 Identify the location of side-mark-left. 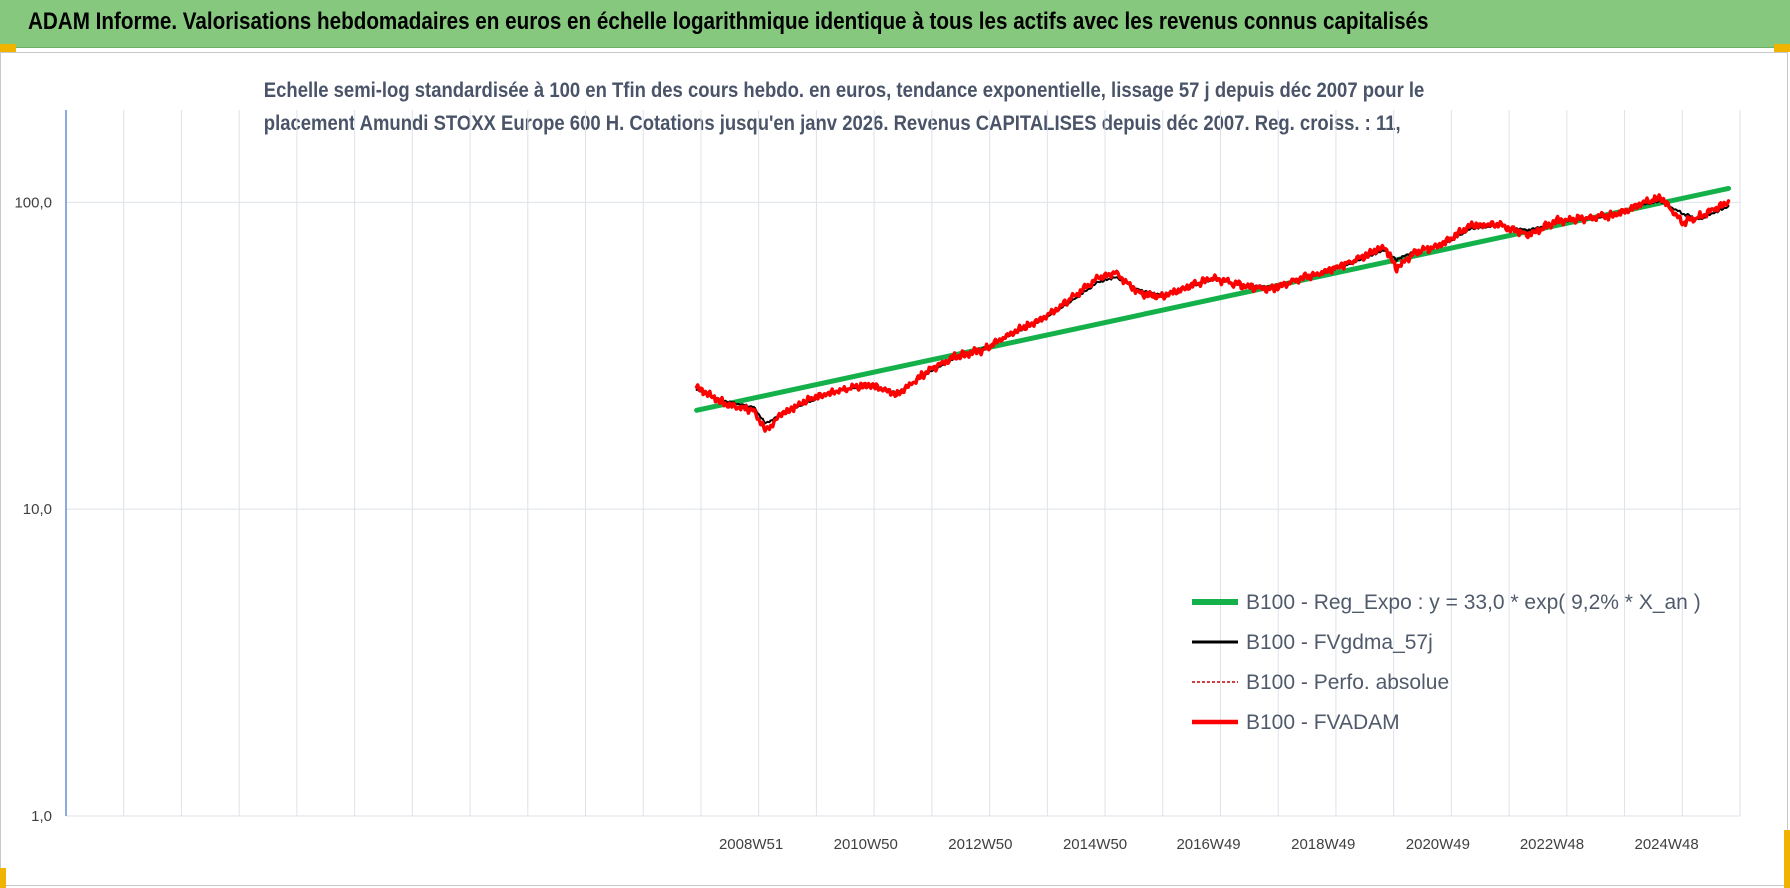
(3, 878).